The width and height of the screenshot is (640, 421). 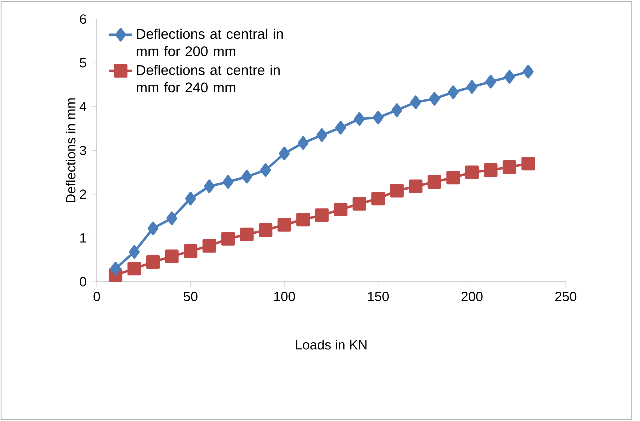 What do you see at coordinates (83, 63) in the screenshot?
I see `y-tick-label: 5` at bounding box center [83, 63].